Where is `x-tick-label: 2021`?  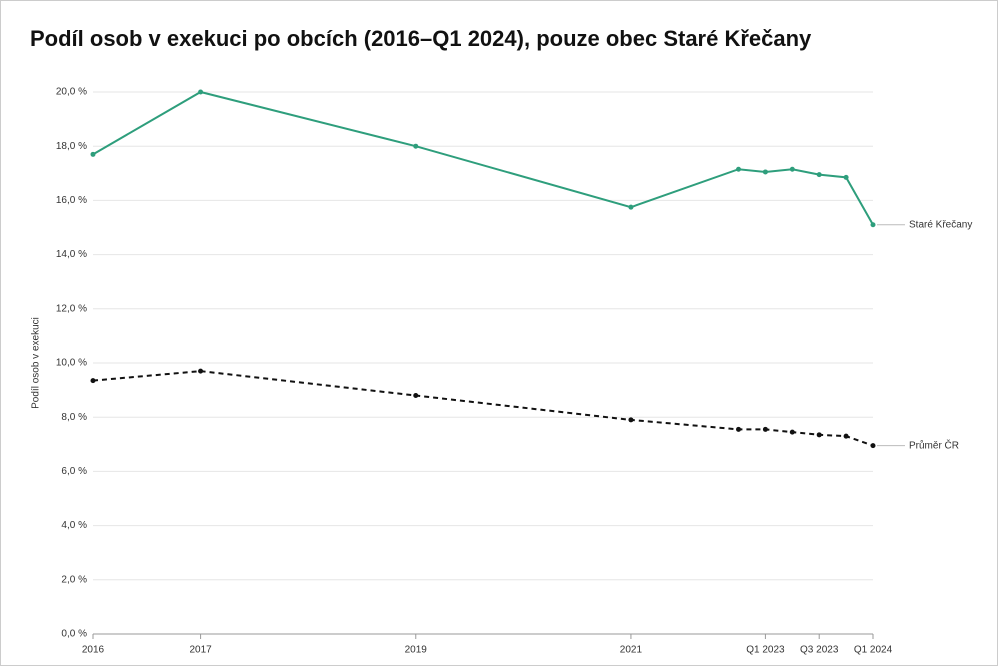 x-tick-label: 2021 is located at coordinates (631, 650).